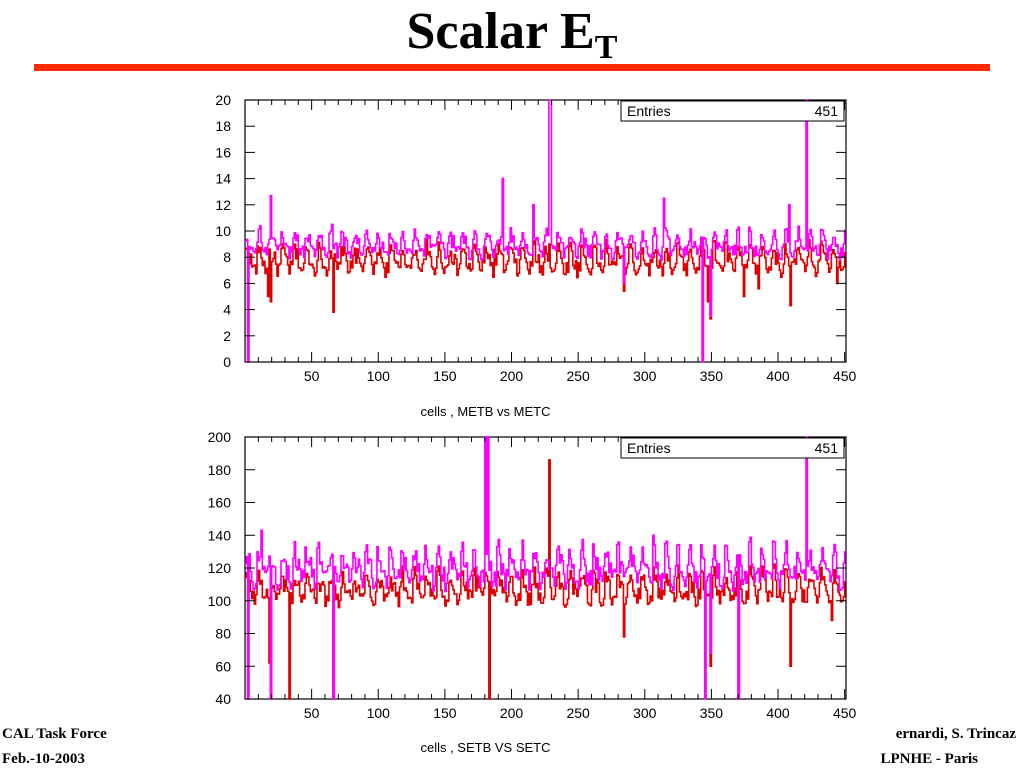 The width and height of the screenshot is (1024, 768). Describe the element at coordinates (606, 47) in the screenshot. I see `title-subscript: T` at that location.